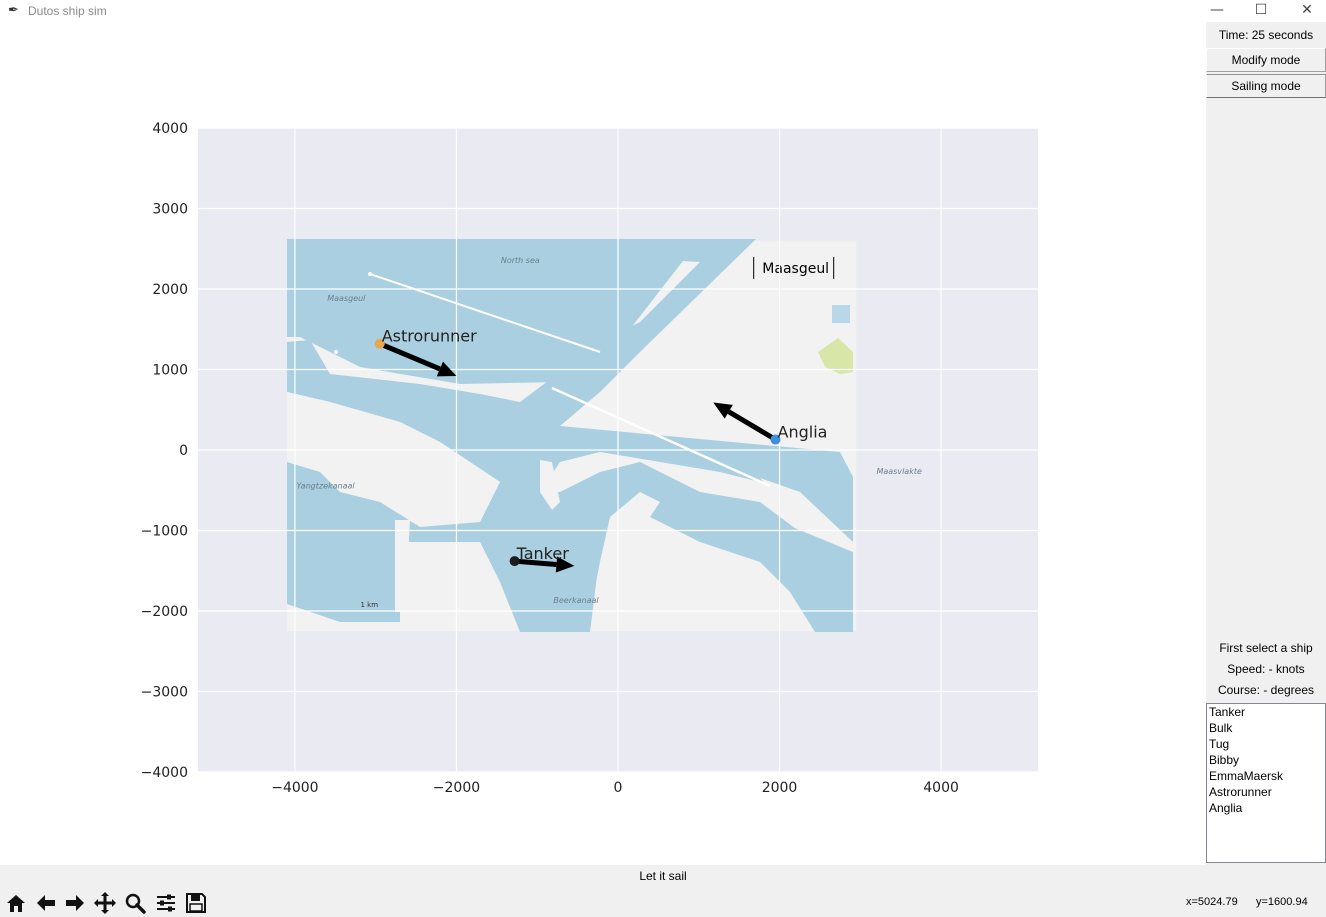  Describe the element at coordinates (1227, 712) in the screenshot. I see `ship-list-item: Tanker` at that location.